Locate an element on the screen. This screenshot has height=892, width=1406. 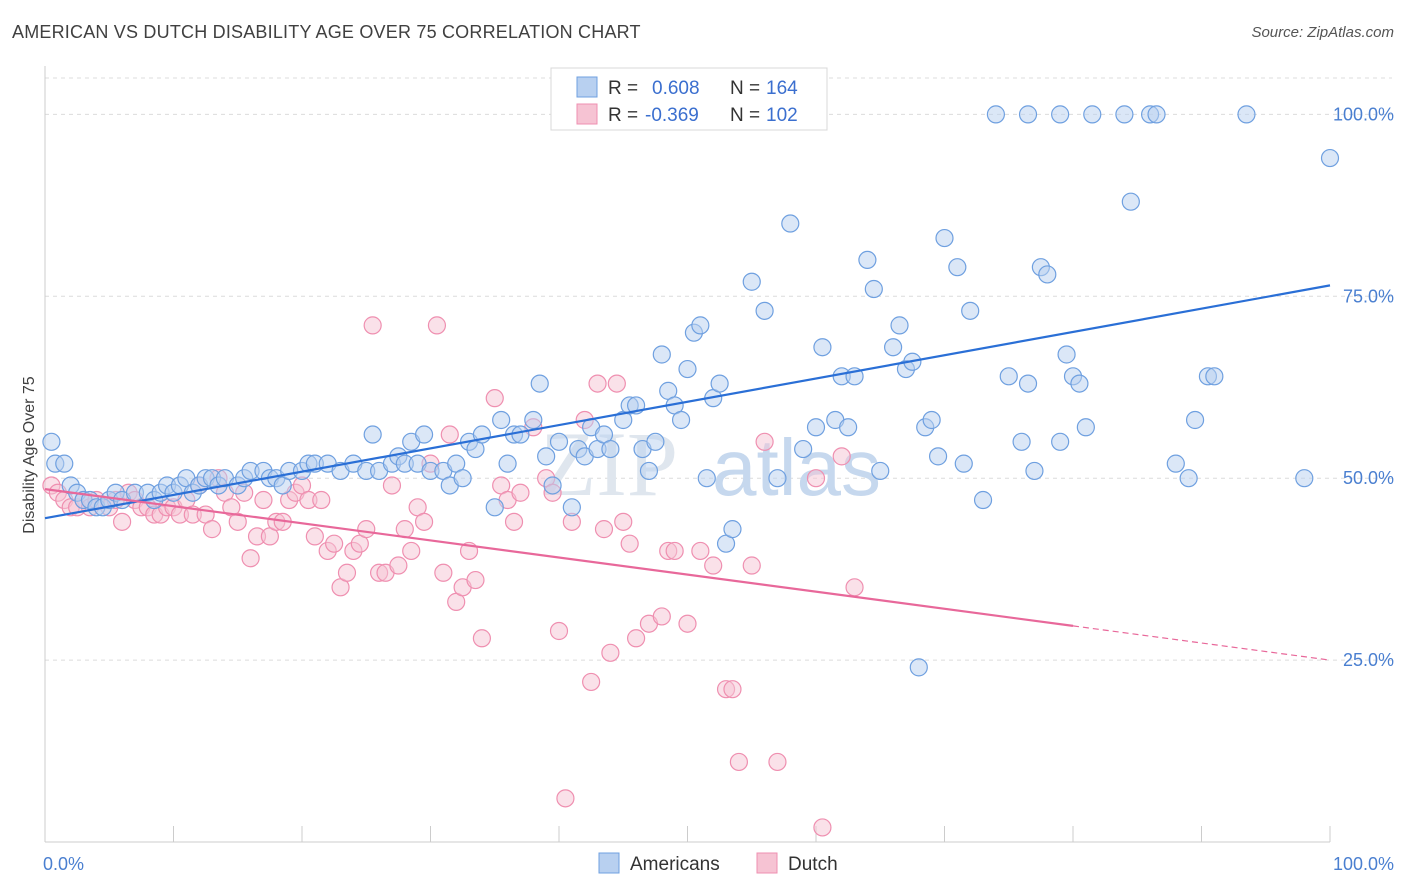
y-tick-label: 75.0% is located at coordinates (1368, 296).